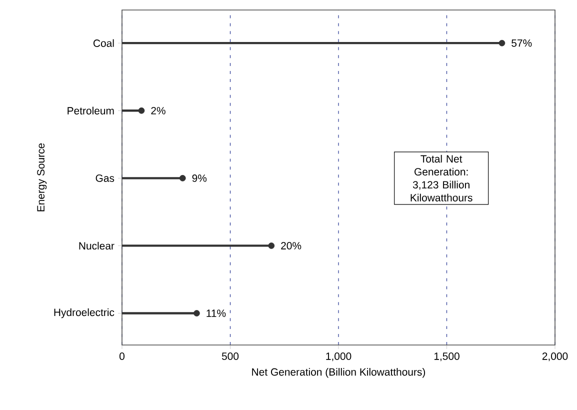 Image resolution: width=577 pixels, height=410 pixels. Describe the element at coordinates (96, 246) in the screenshot. I see `y-tick-label: Nuclear` at that location.